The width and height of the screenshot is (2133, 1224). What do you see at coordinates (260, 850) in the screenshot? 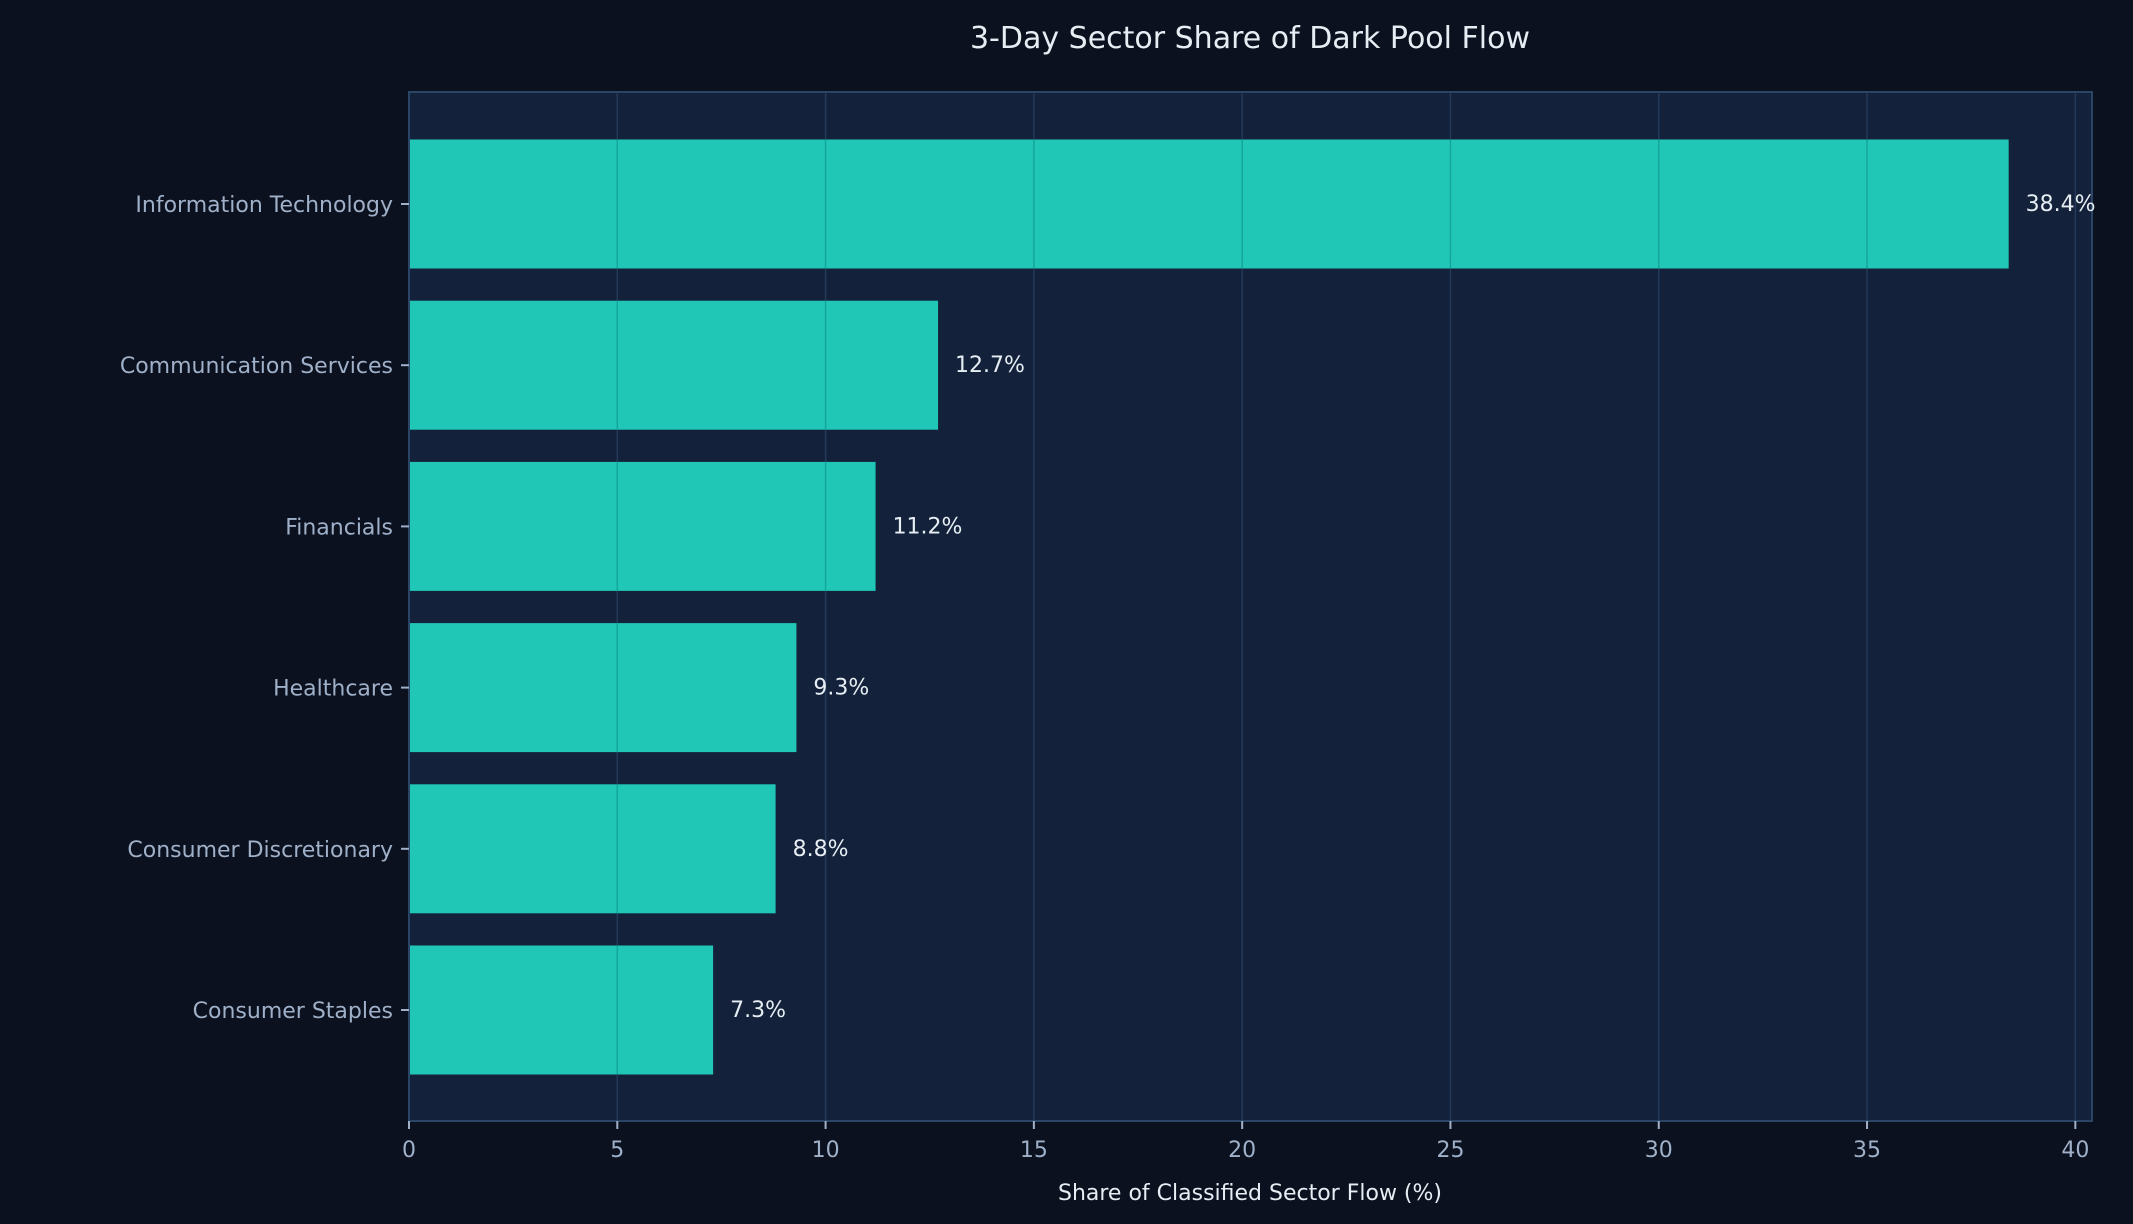
I see `y-tick-label: Consumer Discretionary` at bounding box center [260, 850].